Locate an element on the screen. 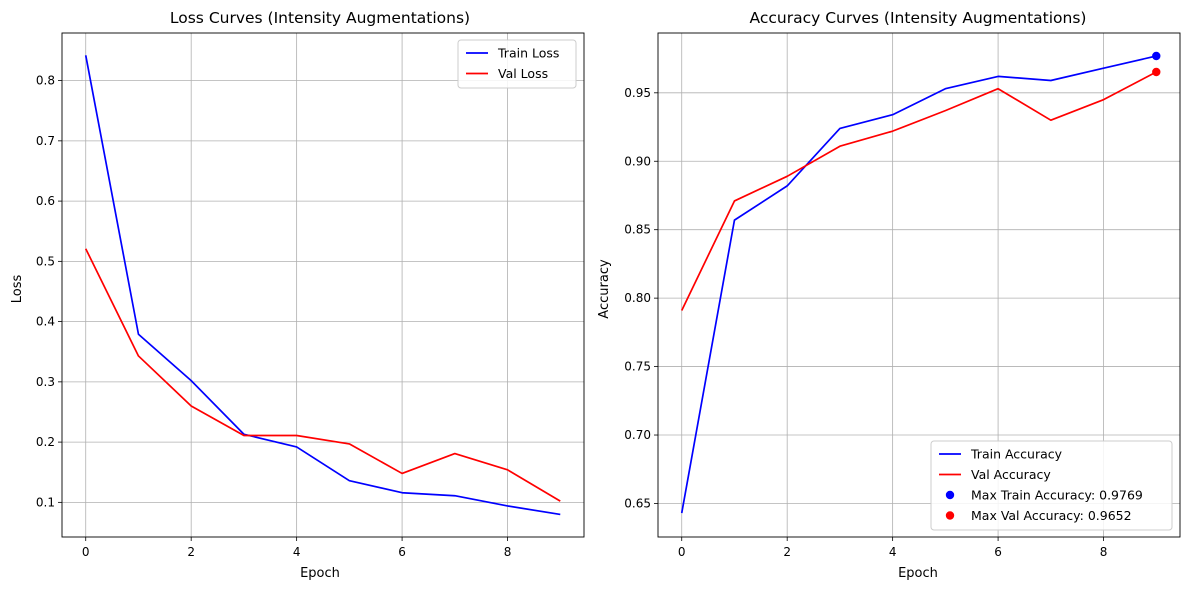 The height and width of the screenshot is (590, 1189). y-tick-label: 0.75 is located at coordinates (637, 367).